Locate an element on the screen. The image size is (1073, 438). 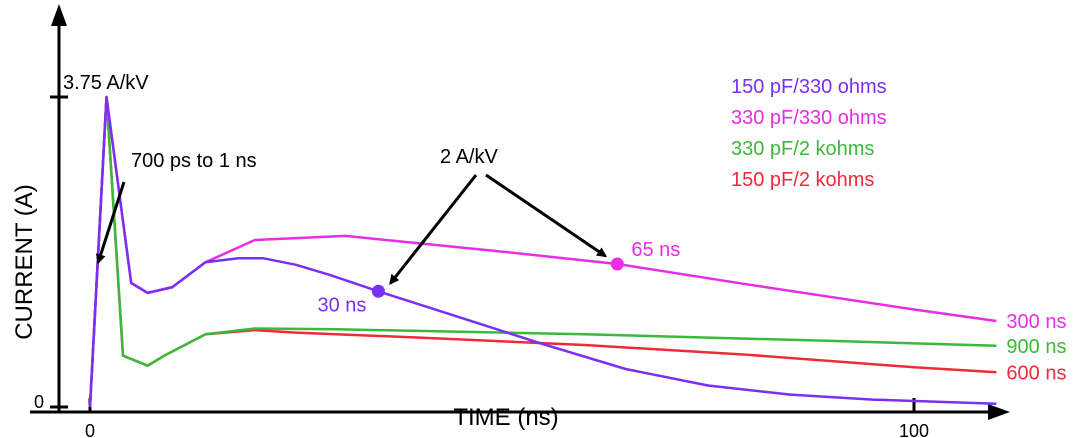
marker-label-1: 65 ns is located at coordinates (655, 250).